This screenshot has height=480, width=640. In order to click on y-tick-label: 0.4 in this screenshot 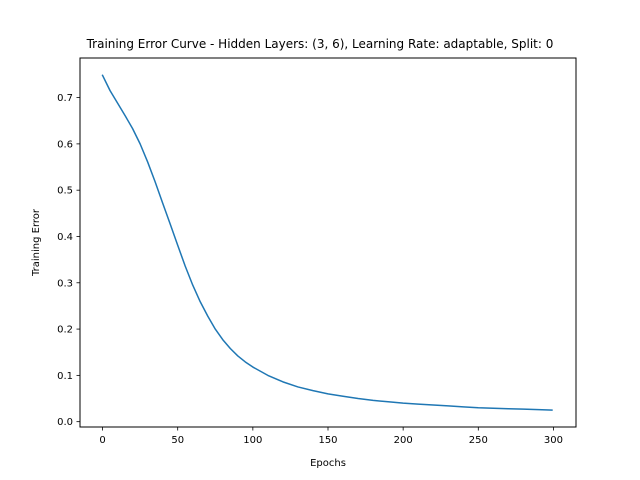, I will do `click(65, 237)`.